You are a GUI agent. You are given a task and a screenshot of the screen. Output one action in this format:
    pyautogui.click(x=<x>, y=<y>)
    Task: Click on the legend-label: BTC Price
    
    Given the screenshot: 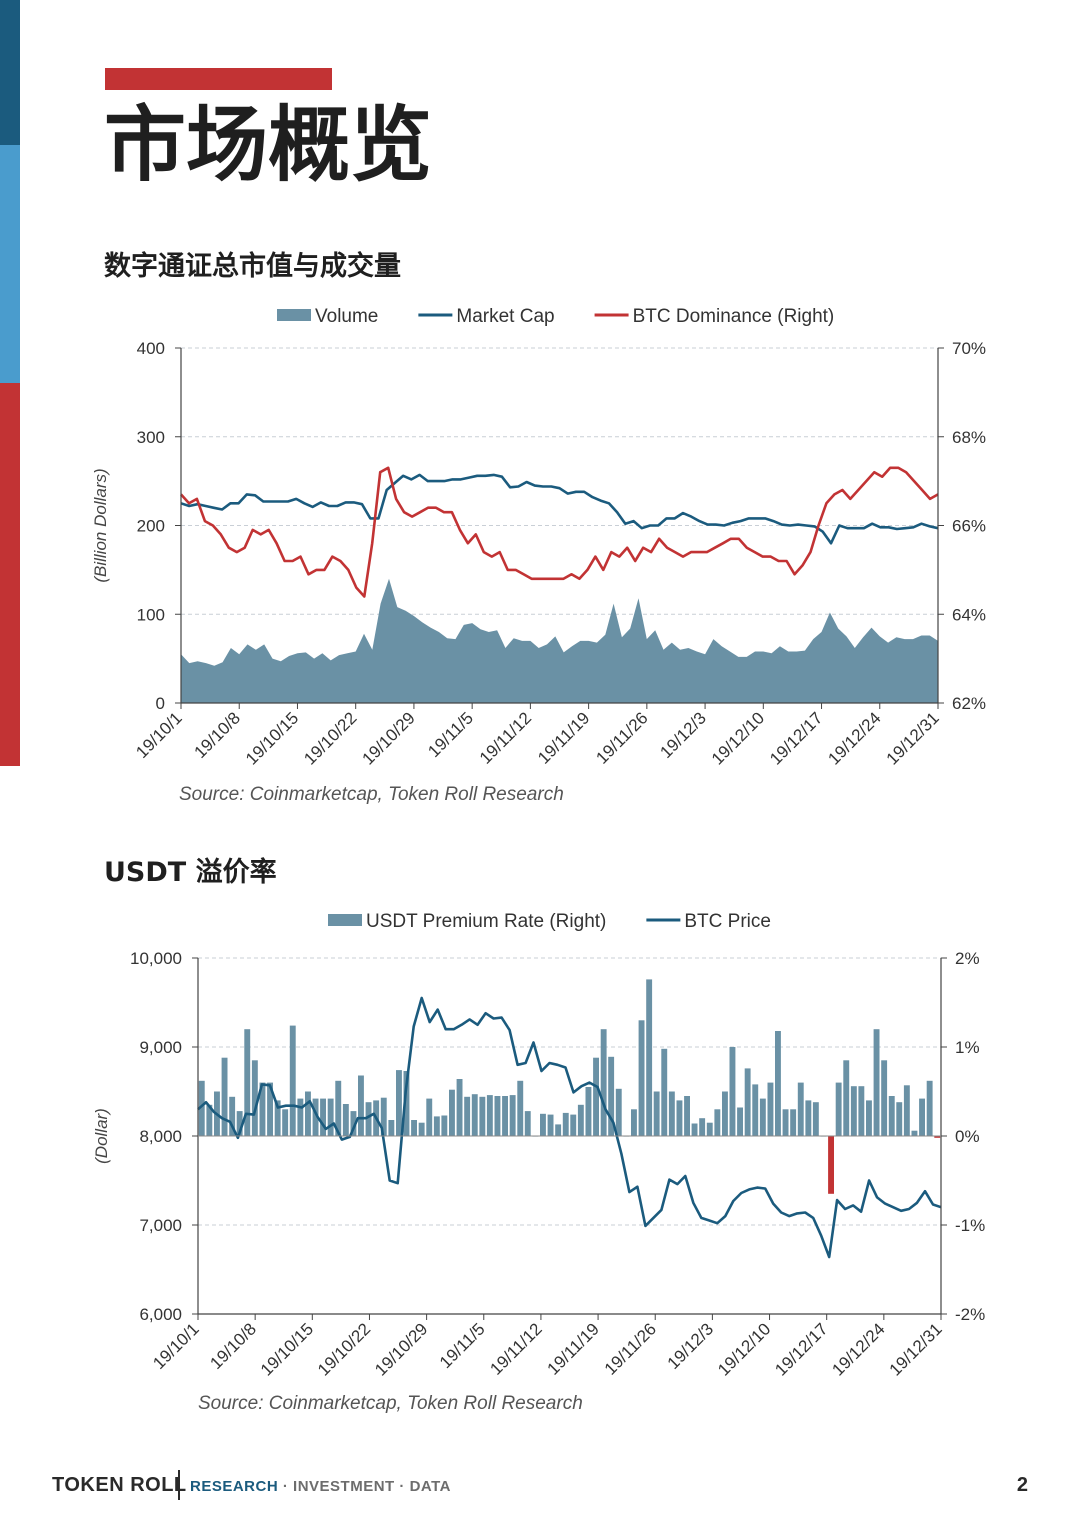 What is the action you would take?
    pyautogui.click(x=727, y=921)
    